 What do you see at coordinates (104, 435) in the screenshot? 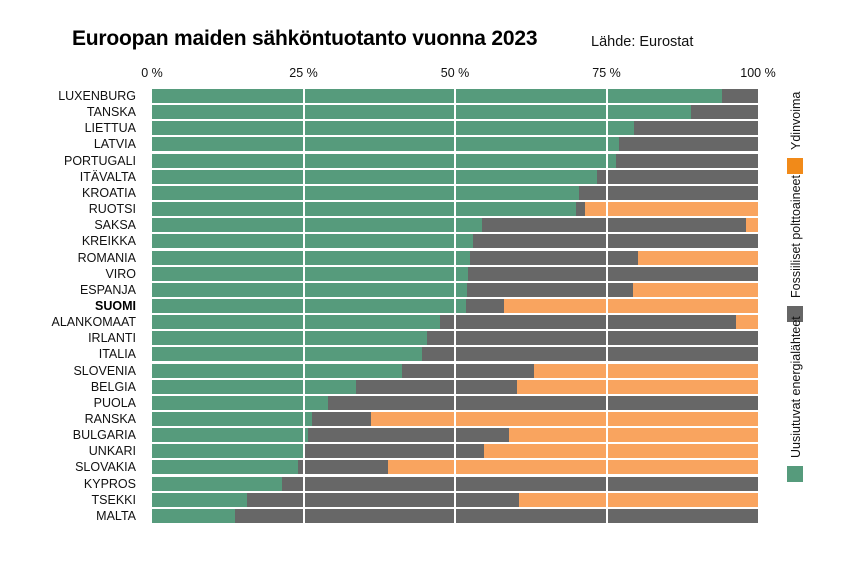
I see `country-label: BULGARIA` at bounding box center [104, 435].